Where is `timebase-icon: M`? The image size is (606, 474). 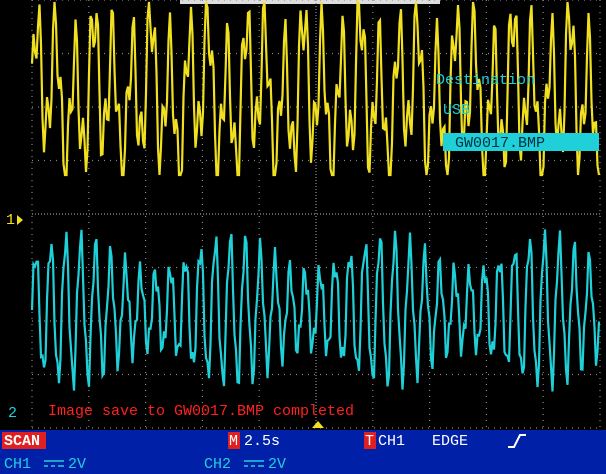
timebase-icon: M is located at coordinates (233, 441).